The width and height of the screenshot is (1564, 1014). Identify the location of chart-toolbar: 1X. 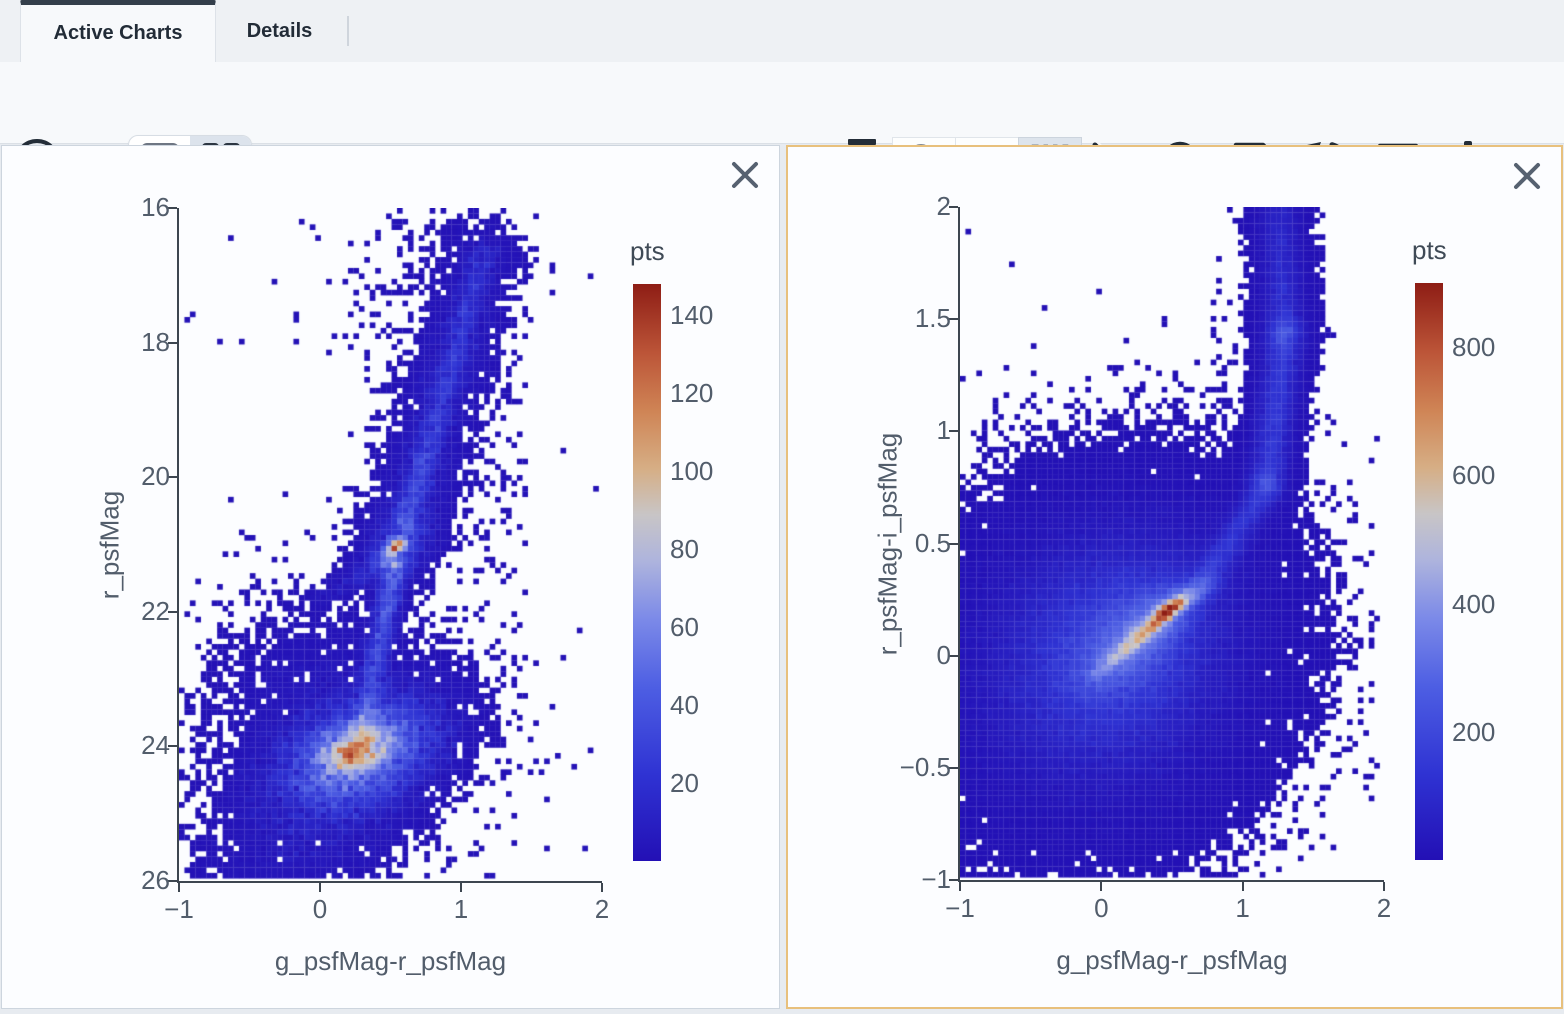
(782, 128).